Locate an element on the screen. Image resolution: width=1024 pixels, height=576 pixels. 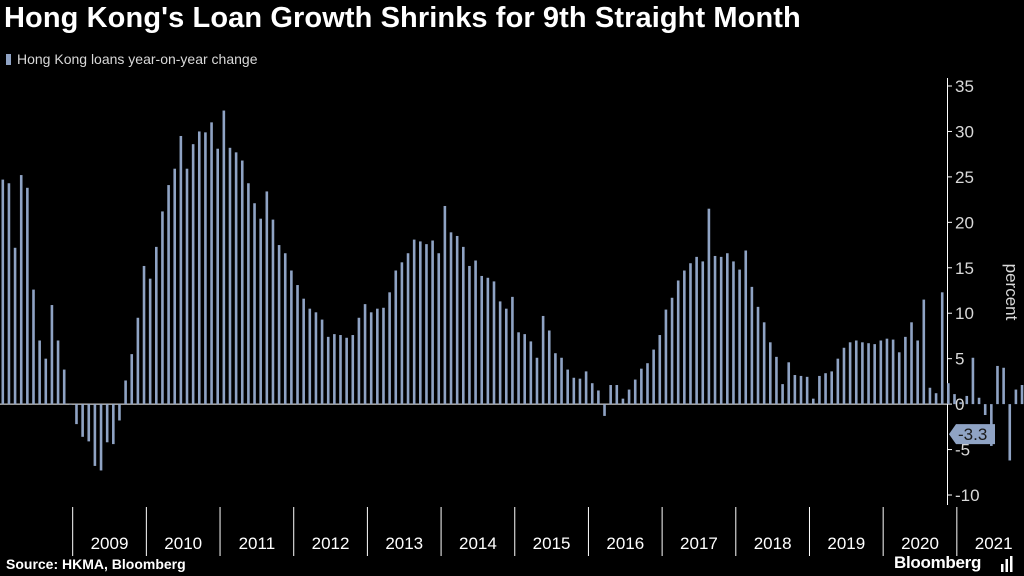
last-value-label: -3.3 is located at coordinates (972, 434).